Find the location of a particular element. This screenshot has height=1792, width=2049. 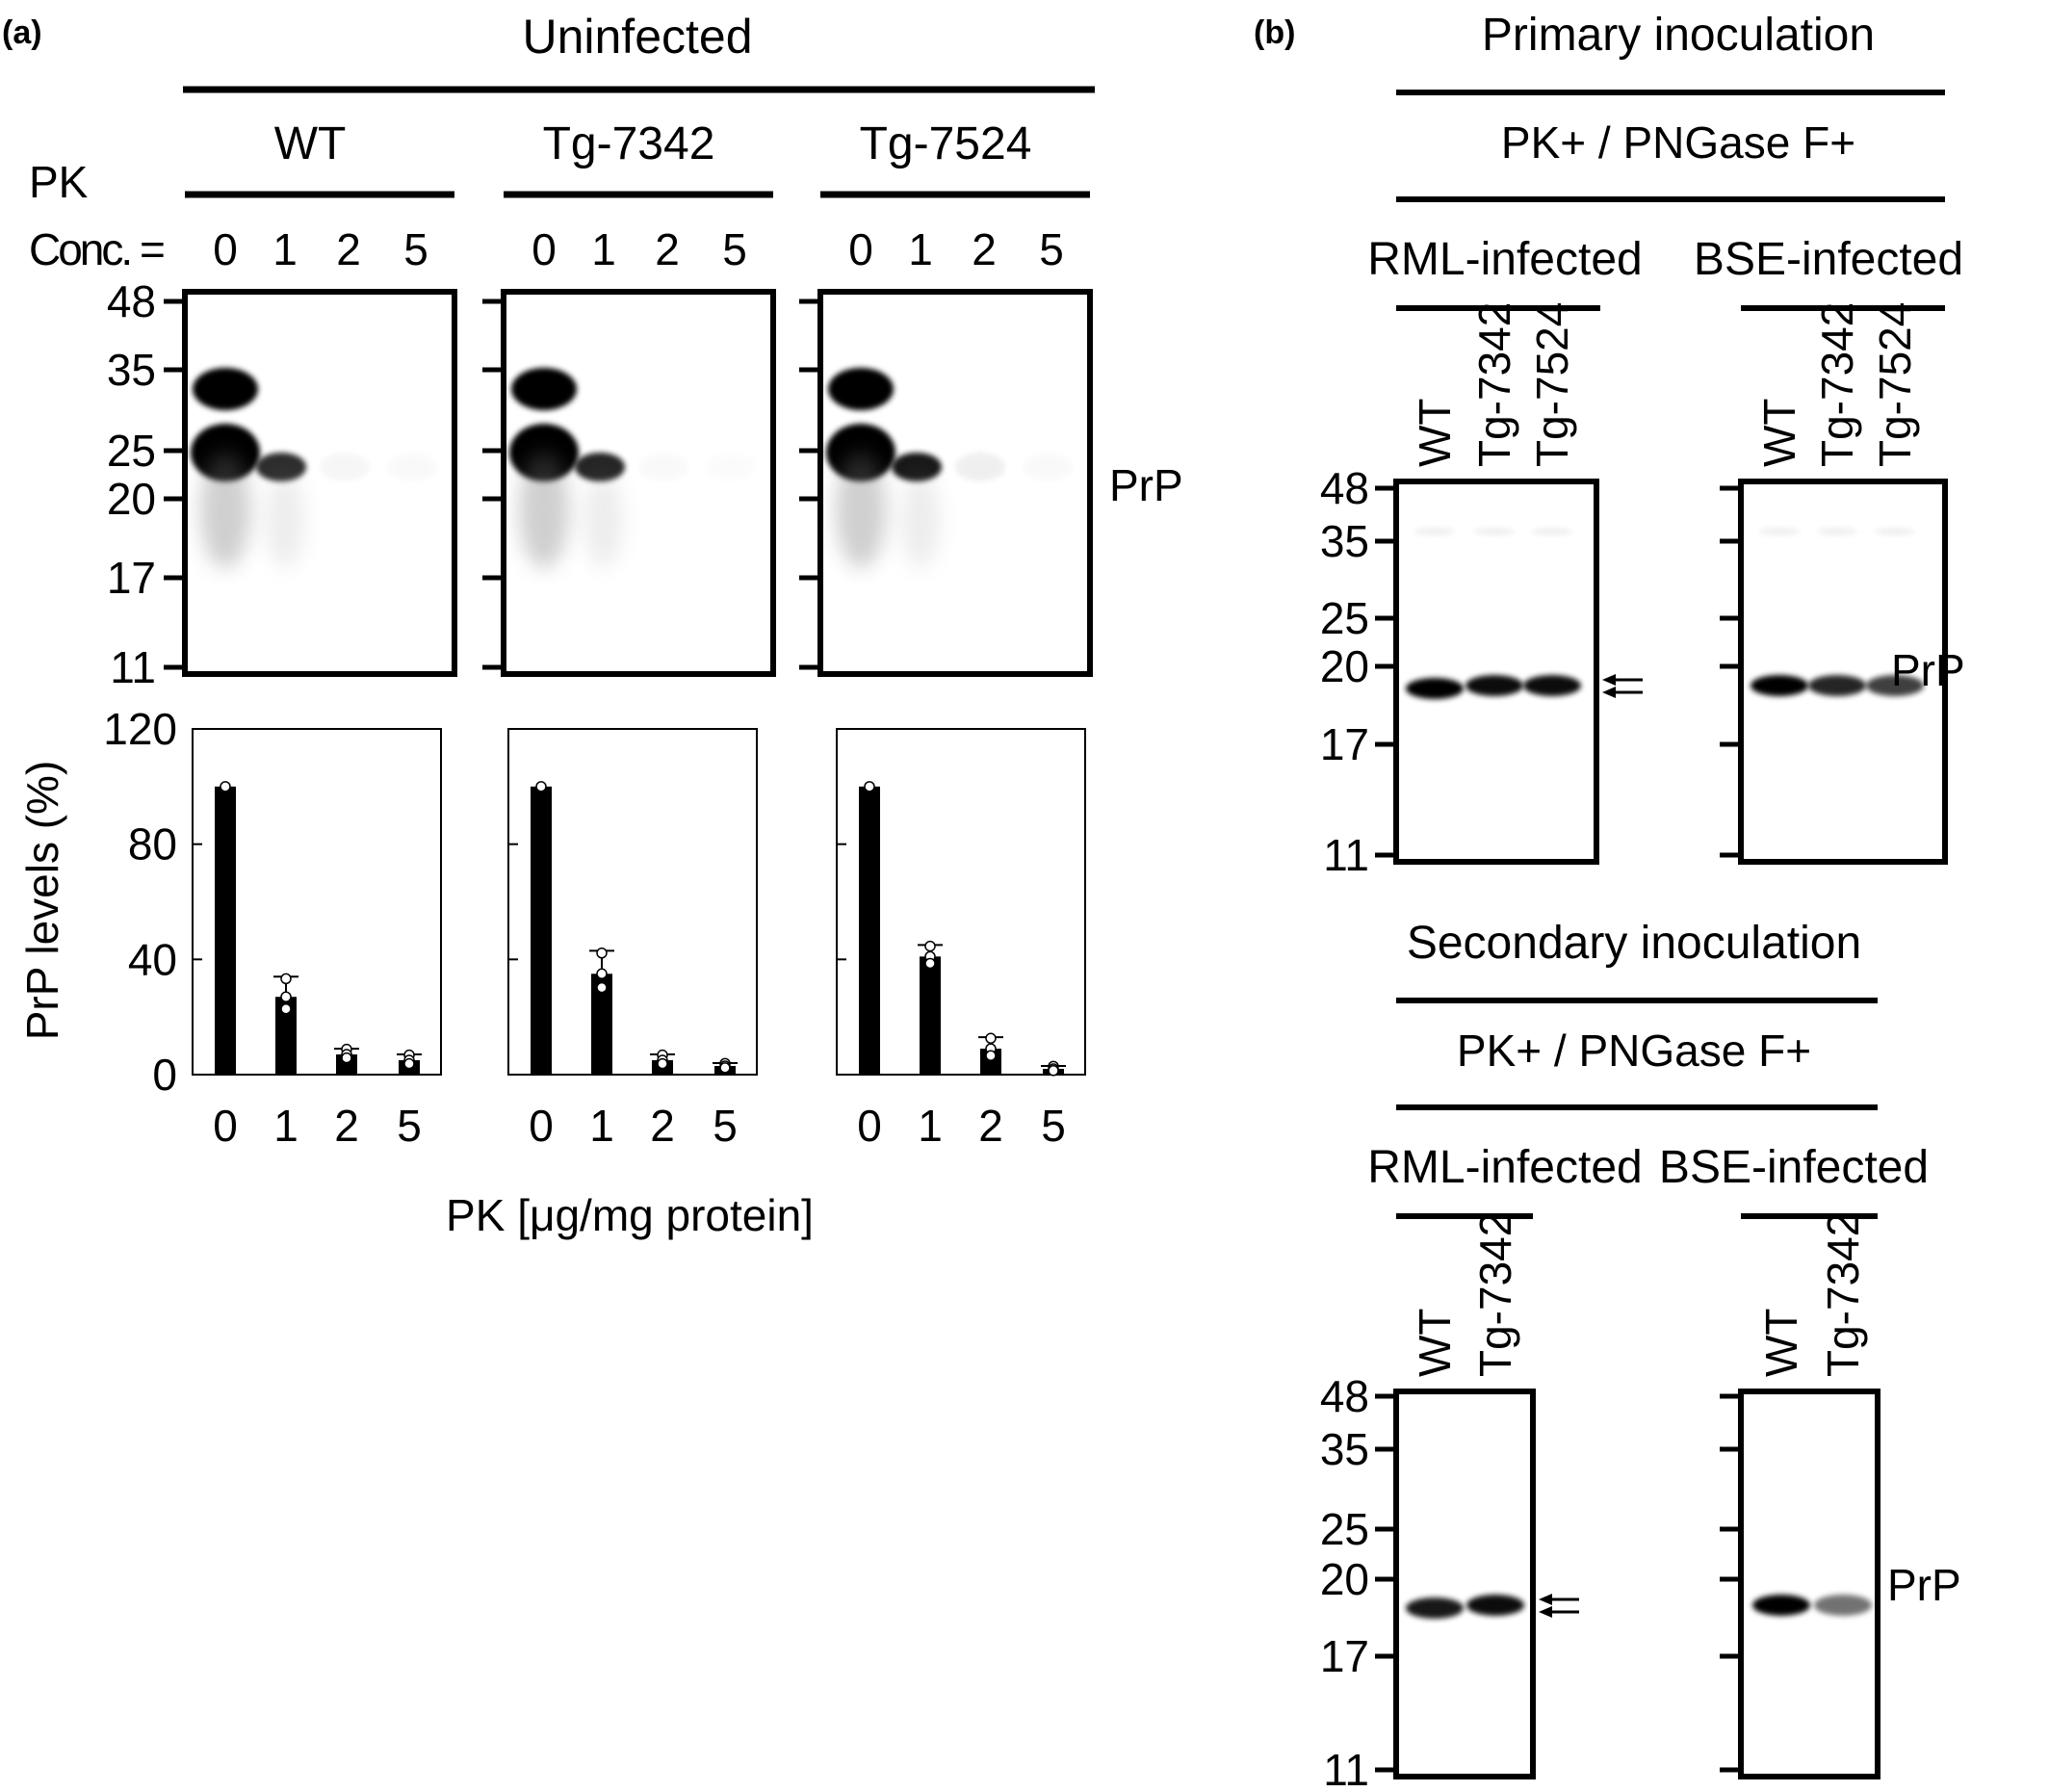

y-tick-label: 40 is located at coordinates (152, 959).